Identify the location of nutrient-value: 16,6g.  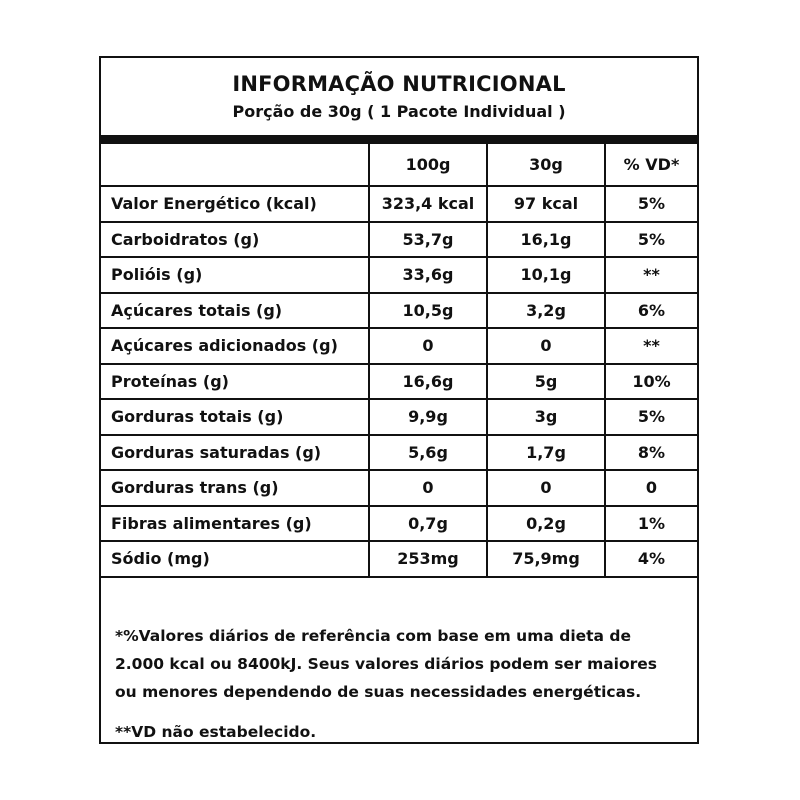
(428, 381).